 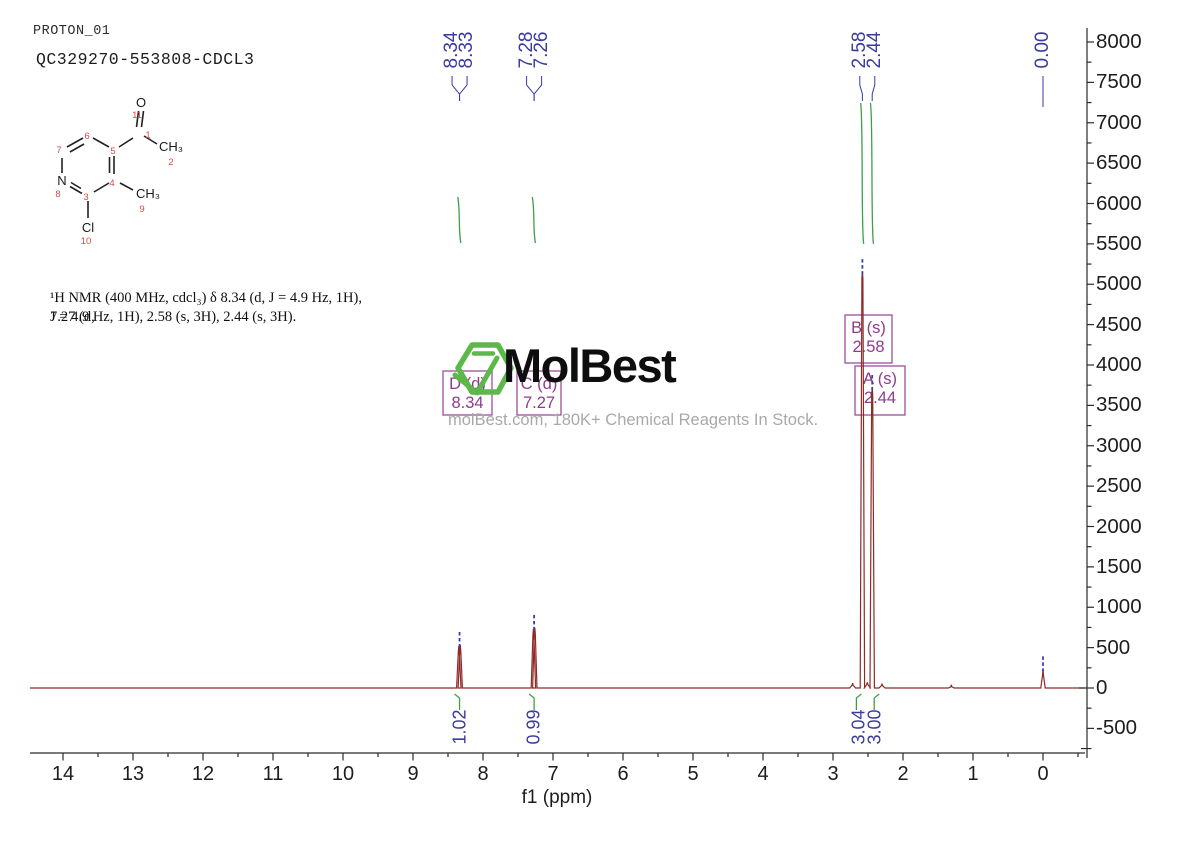 What do you see at coordinates (1113, 647) in the screenshot?
I see `y-tick-label: 500` at bounding box center [1113, 647].